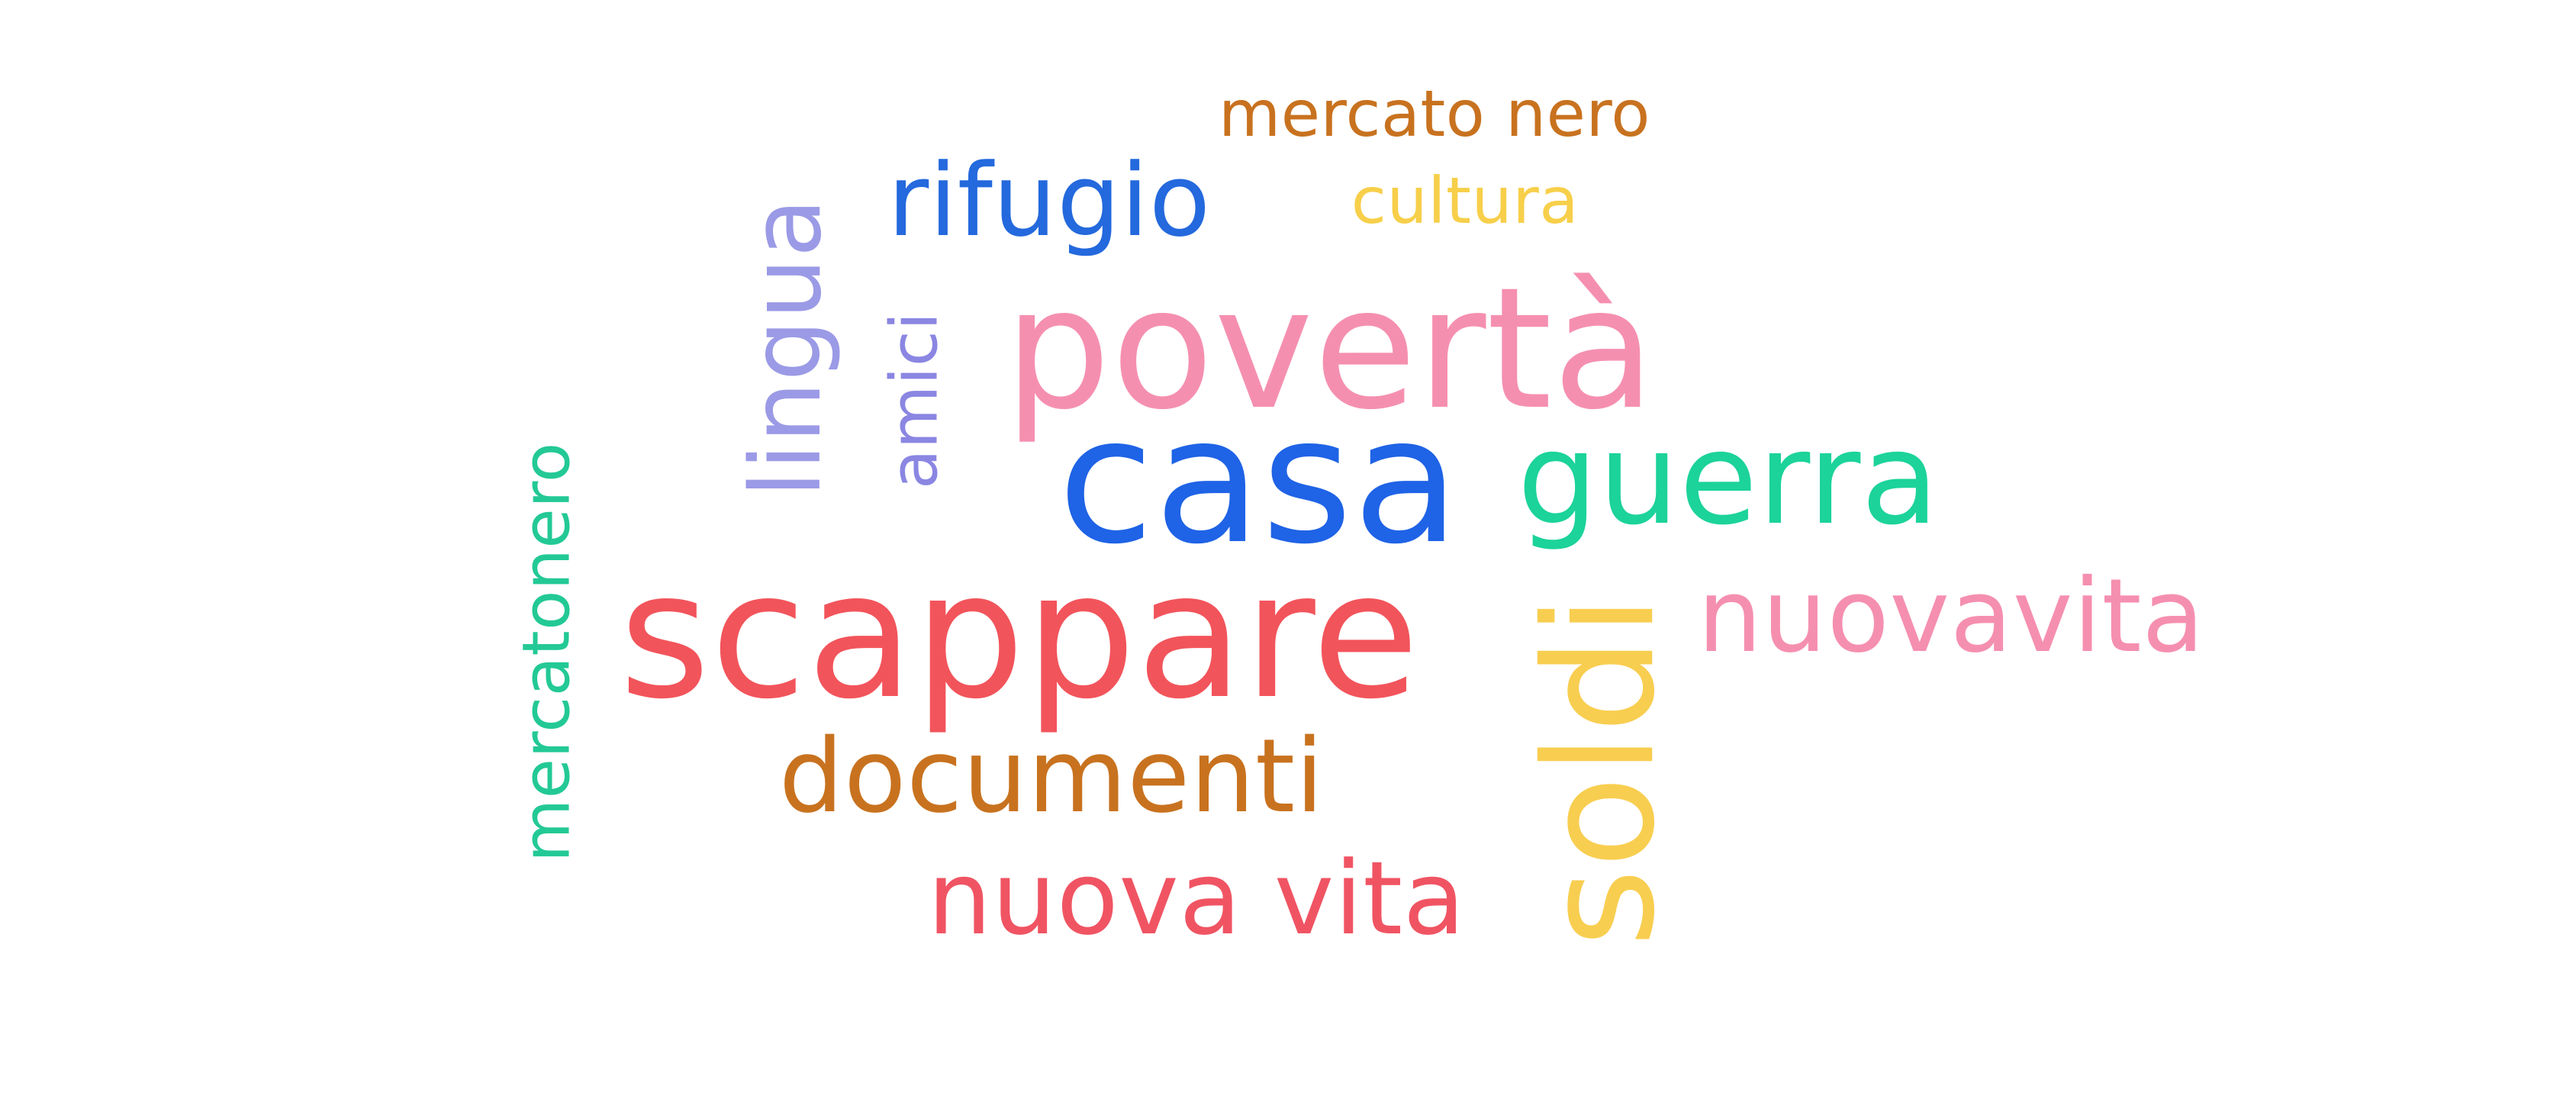  Describe the element at coordinates (547, 652) in the screenshot. I see `word-mercatonero: mercatonero` at that location.